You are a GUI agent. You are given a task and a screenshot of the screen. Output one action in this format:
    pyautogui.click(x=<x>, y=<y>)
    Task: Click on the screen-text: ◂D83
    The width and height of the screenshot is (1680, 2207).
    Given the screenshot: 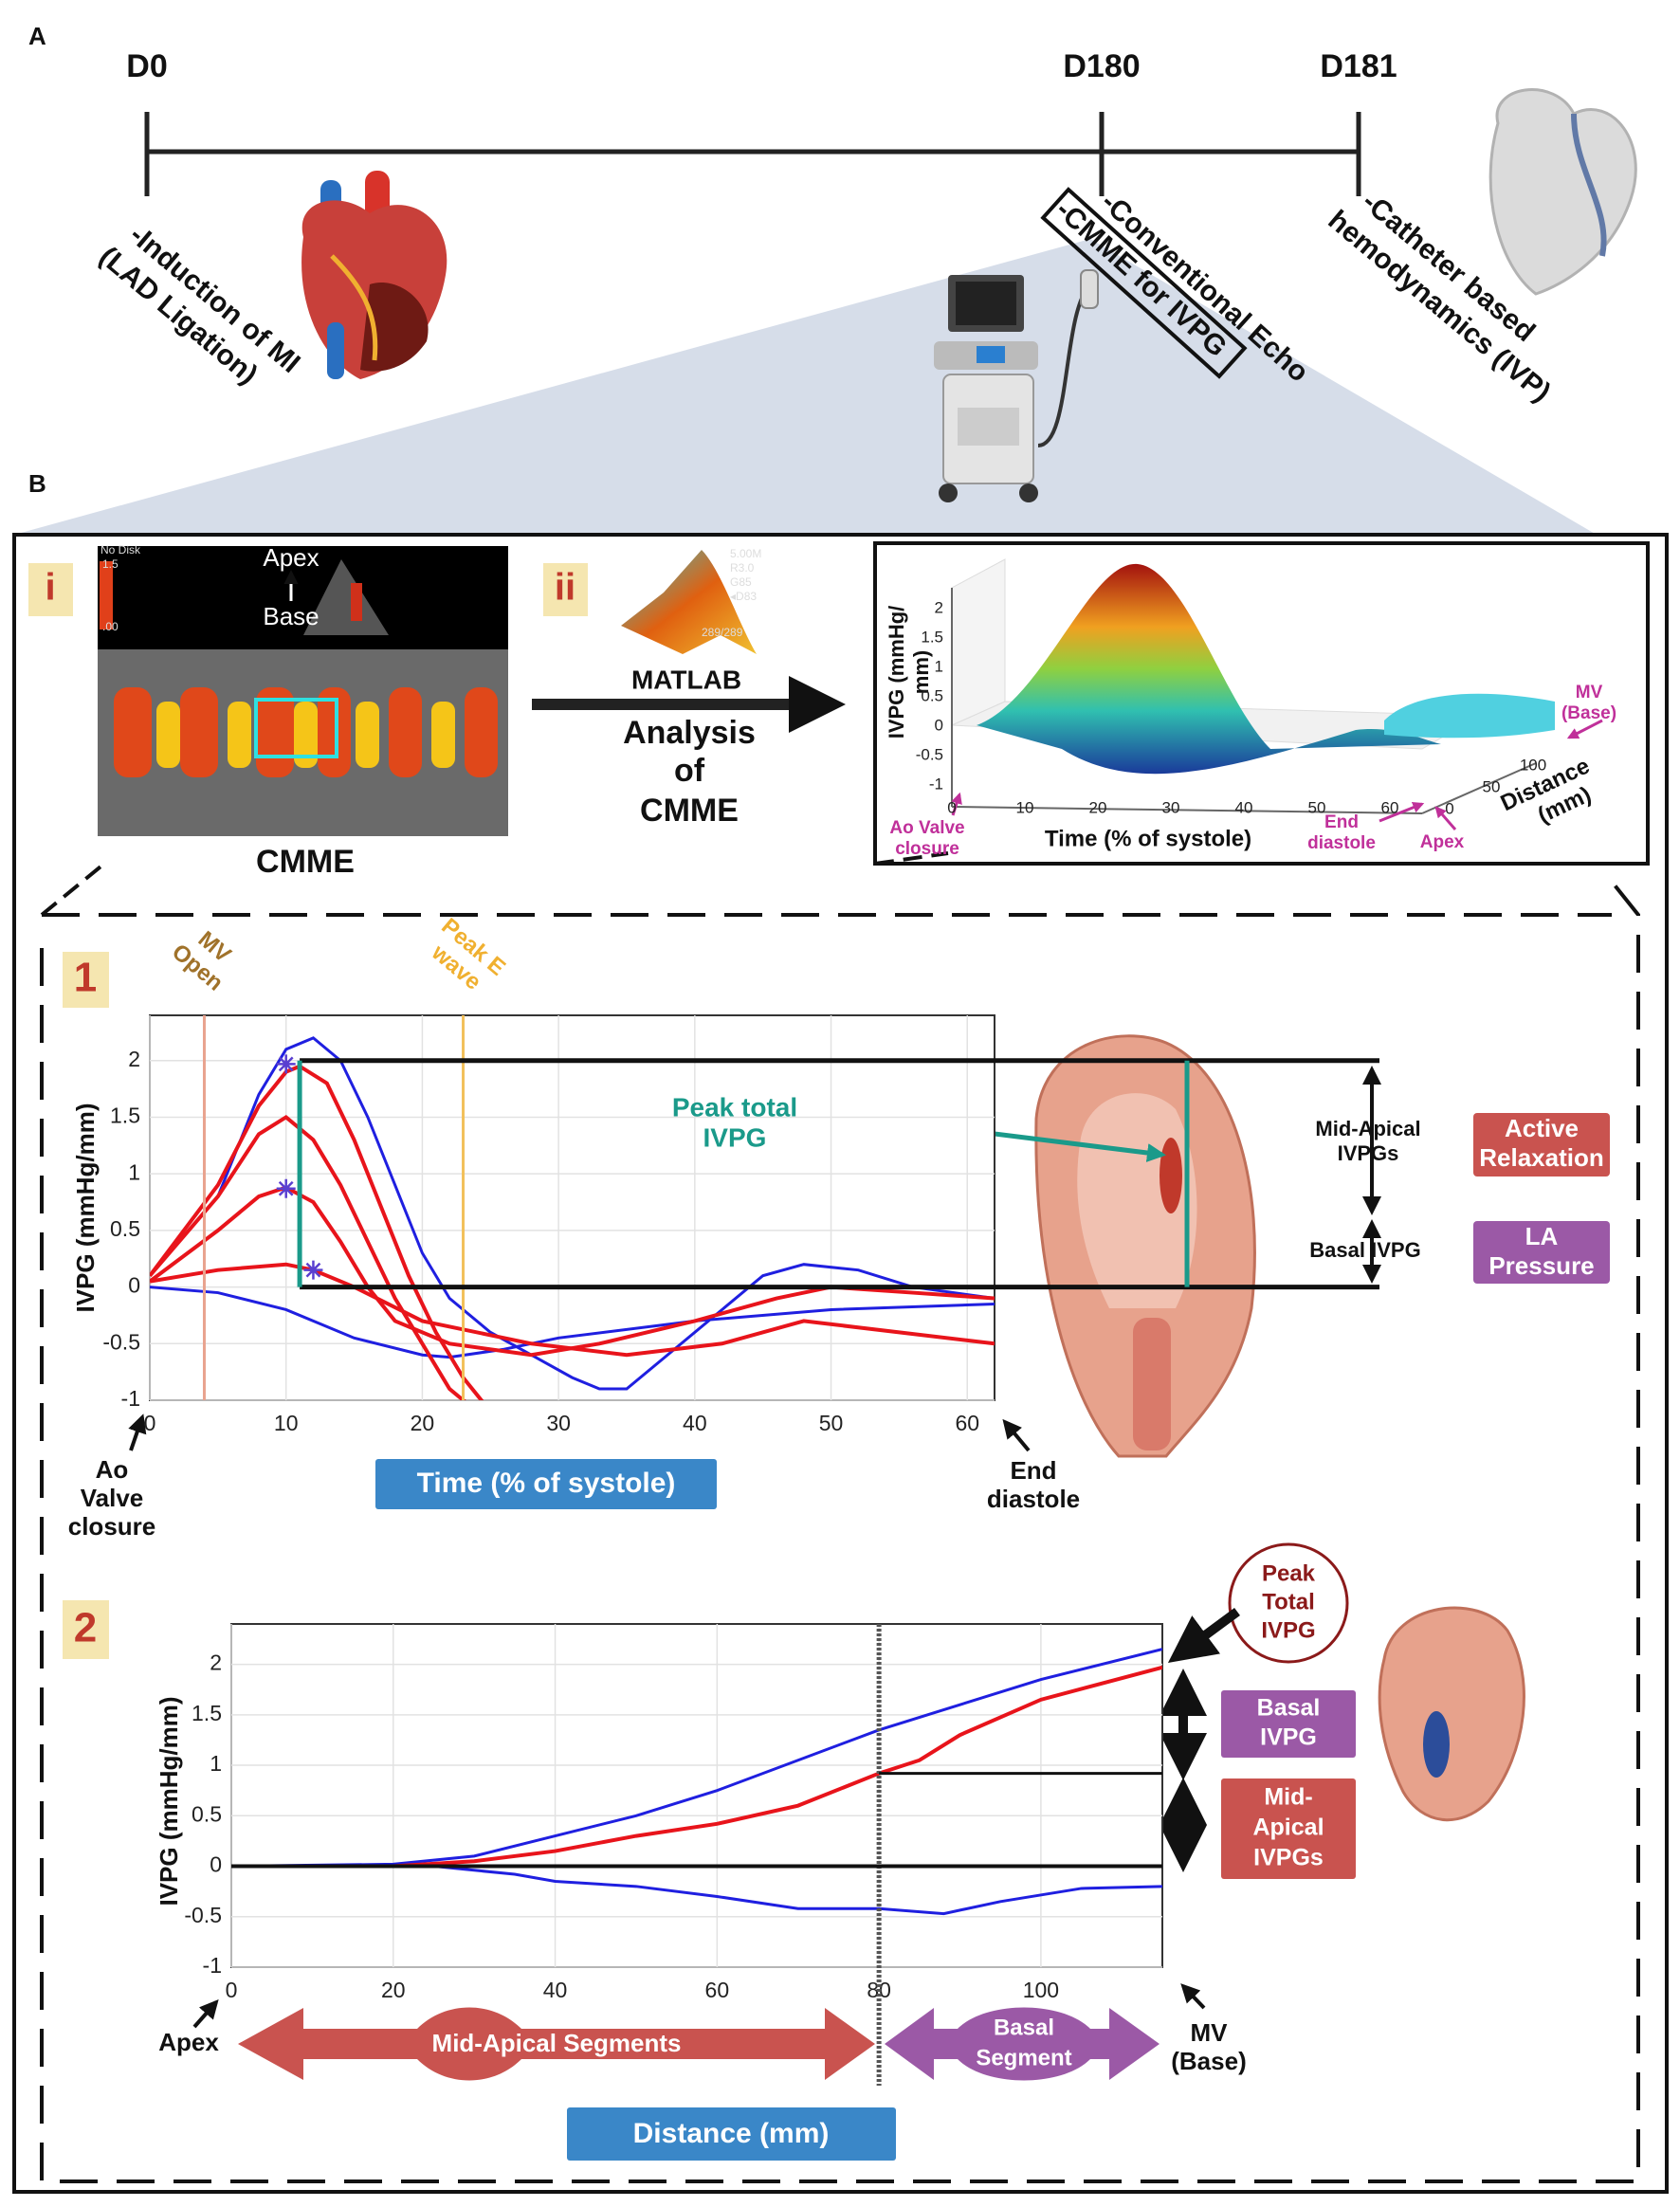 What is the action you would take?
    pyautogui.click(x=743, y=596)
    